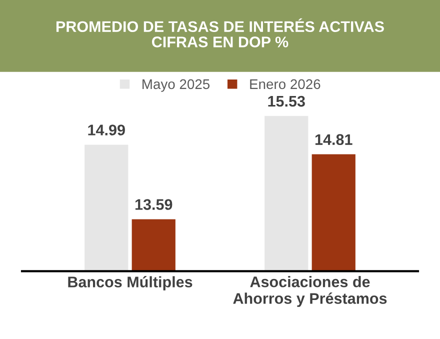  Describe the element at coordinates (220, 33) in the screenshot. I see `chart-title: PROMEDIO DE TASAS DE INTERÉS ACTIVAS CIFRAS EN DOP %` at that location.